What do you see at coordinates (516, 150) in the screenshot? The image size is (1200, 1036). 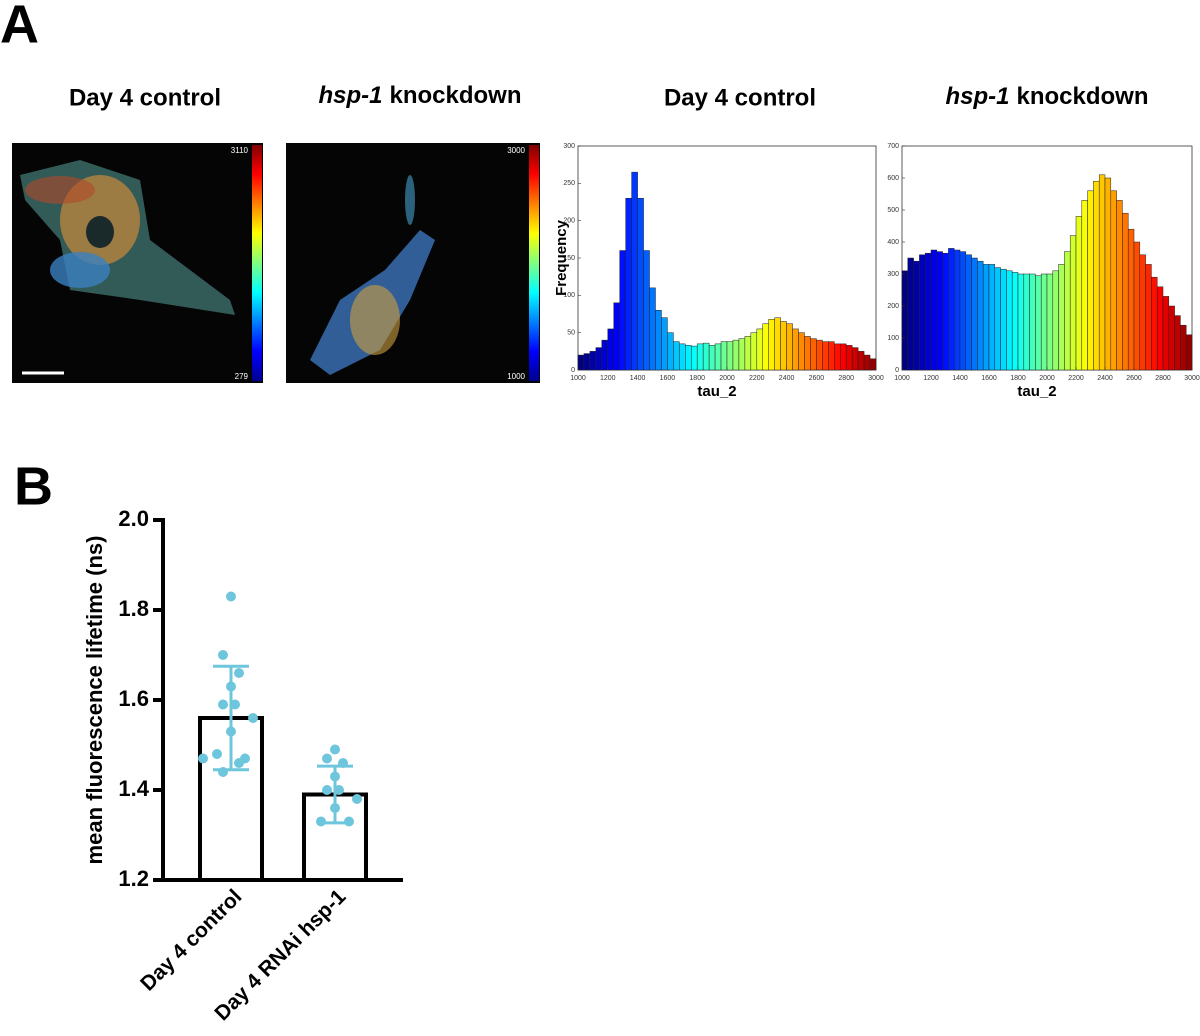 I see `scale-max: 3000` at bounding box center [516, 150].